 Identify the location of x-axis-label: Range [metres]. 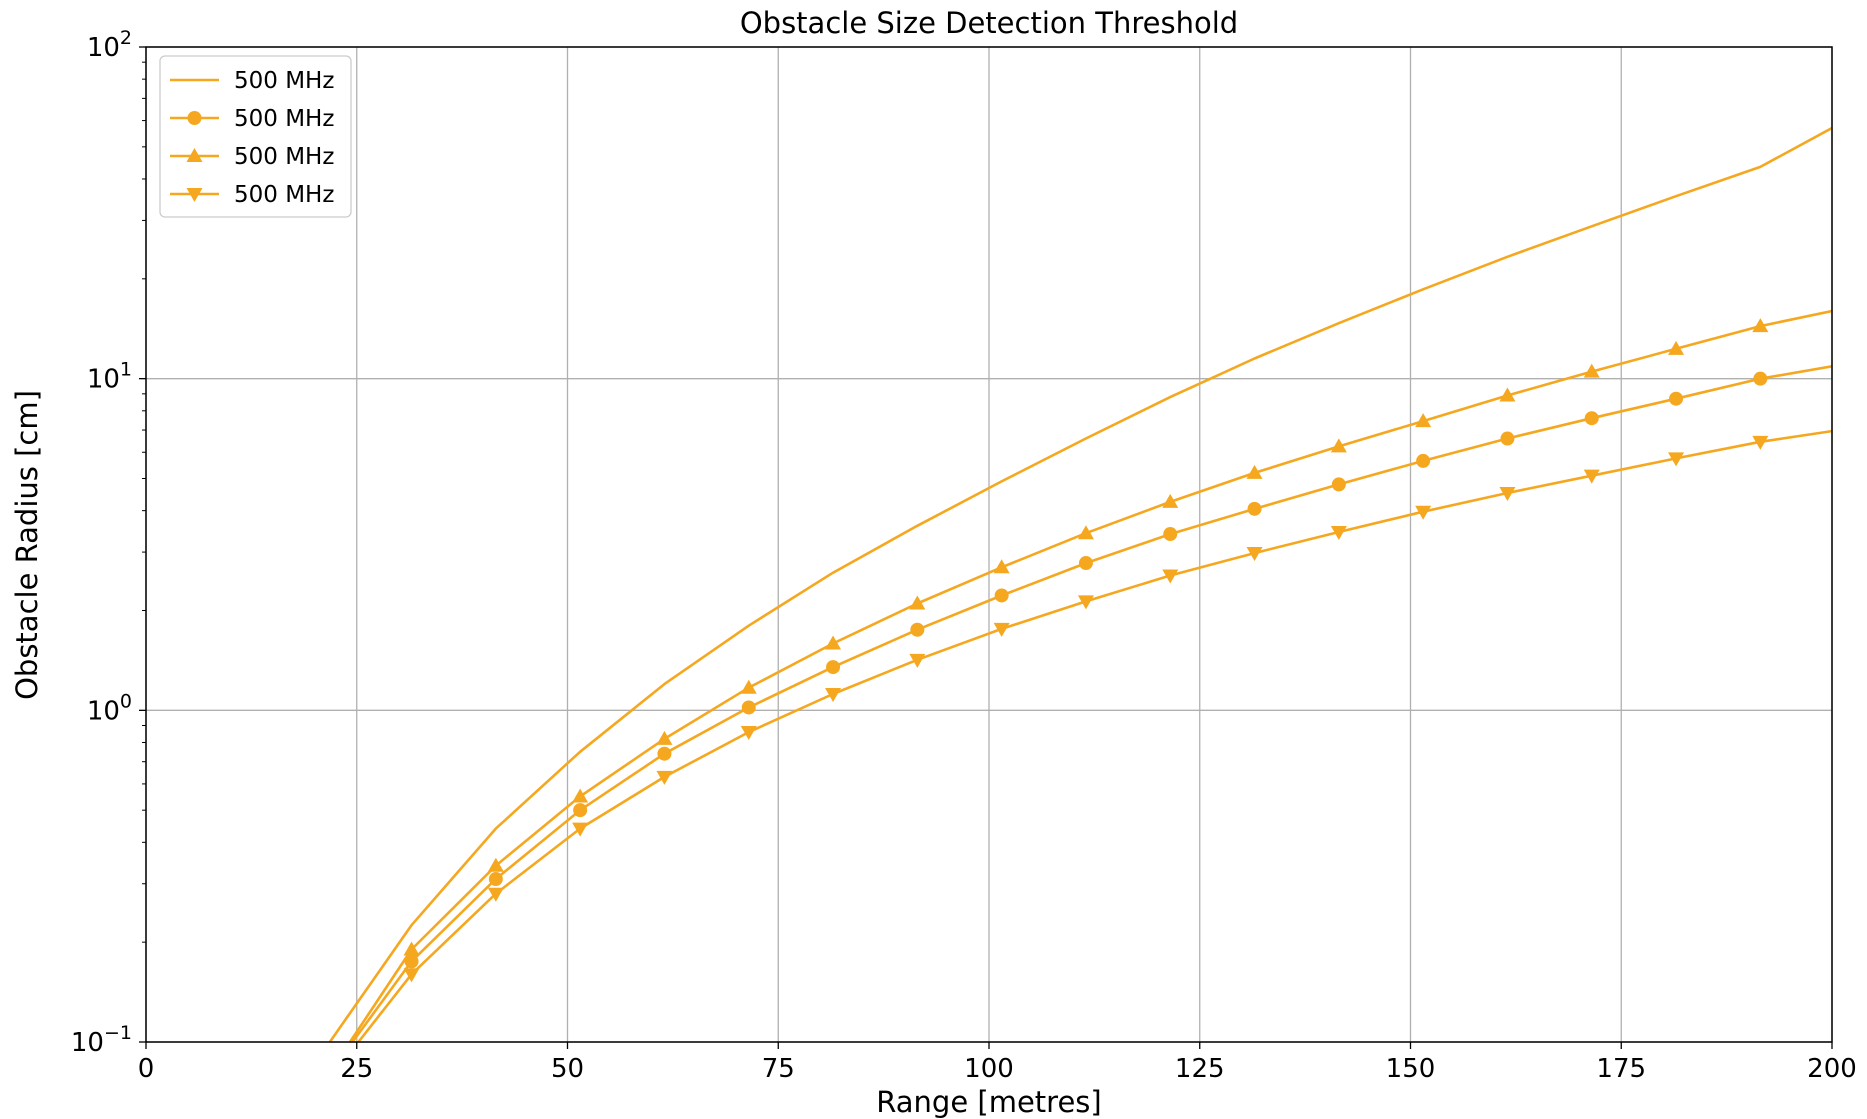
(988, 1102).